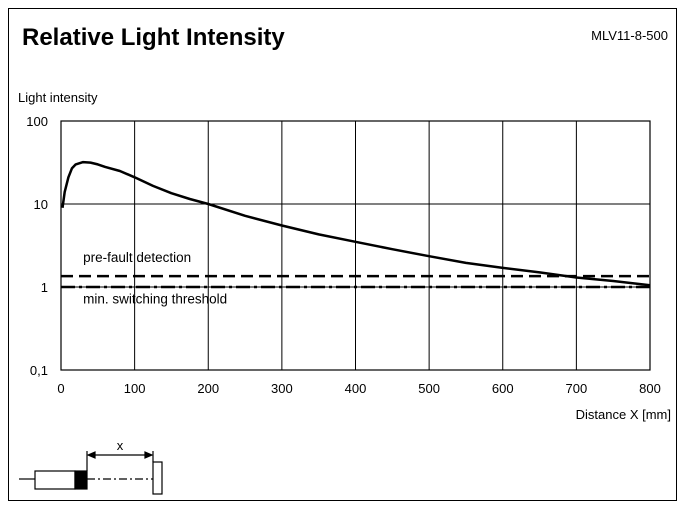 The width and height of the screenshot is (687, 510). Describe the element at coordinates (623, 414) in the screenshot. I see `x-axis-label: Distance X [mm]` at that location.